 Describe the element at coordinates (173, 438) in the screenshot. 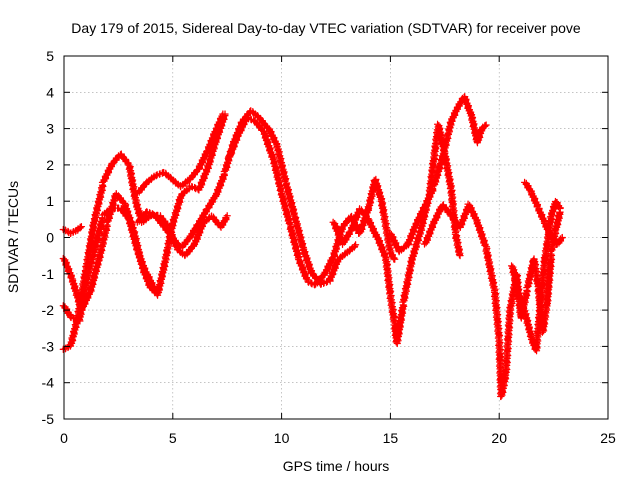

I see `x-tick-label: 5` at that location.